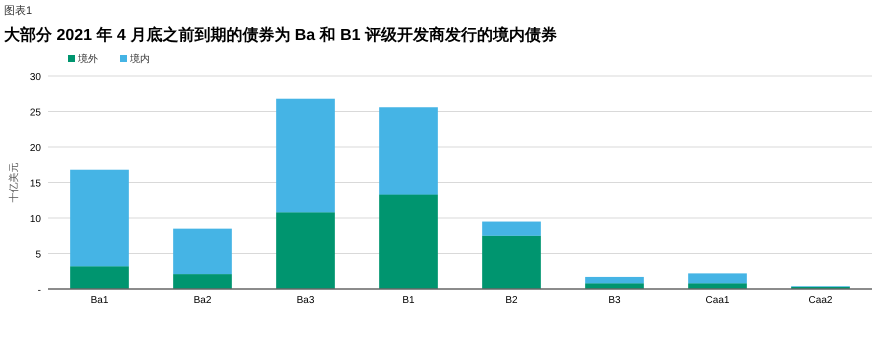  I want to click on y-tick-label: 30, so click(36, 77).